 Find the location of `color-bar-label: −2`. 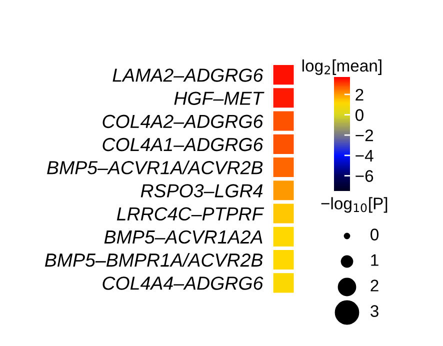

color-bar-label: −2 is located at coordinates (364, 135).